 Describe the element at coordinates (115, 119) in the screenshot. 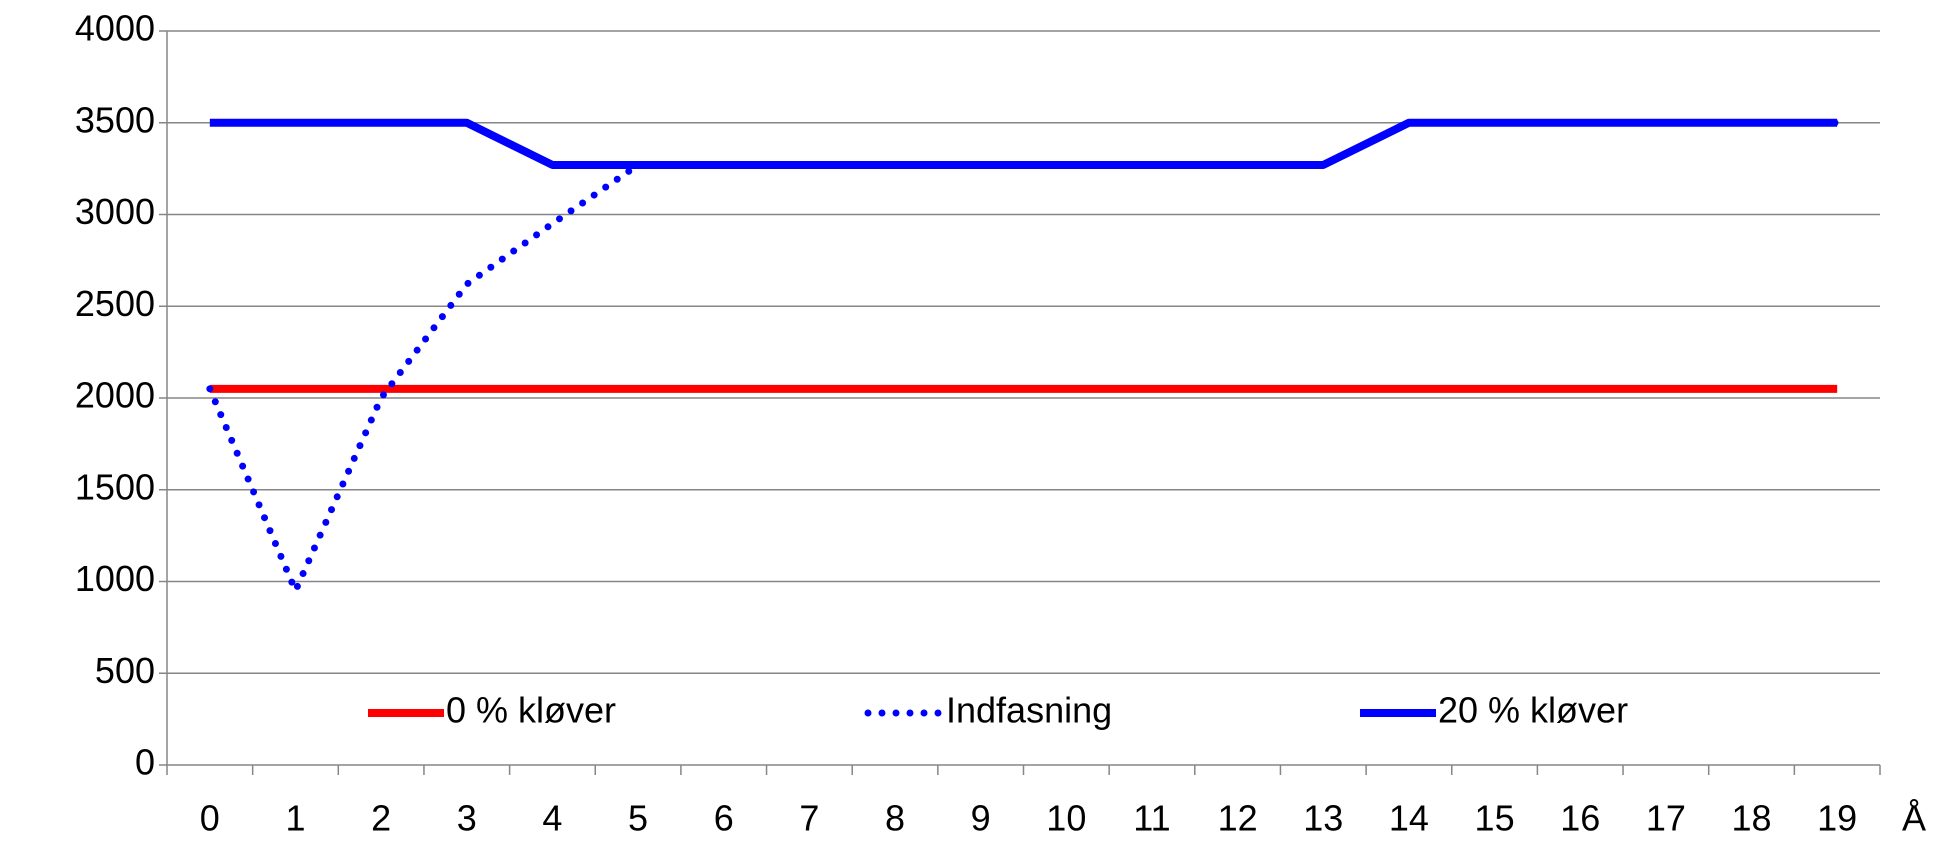

I see `y-tick-label: 3500` at that location.